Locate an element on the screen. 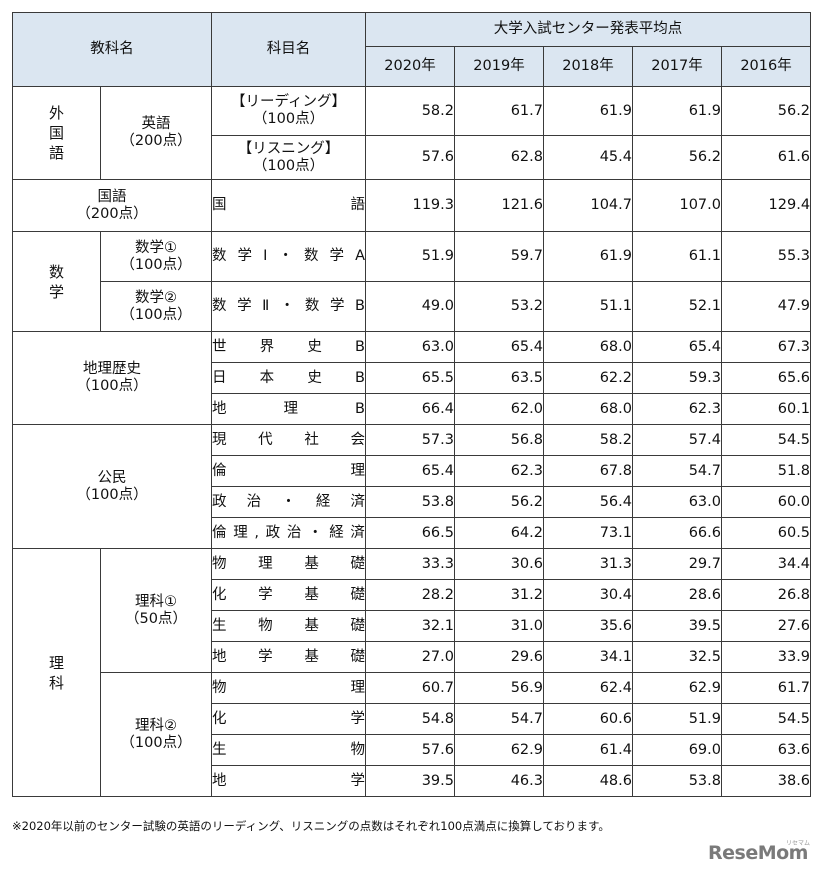  kyoka-cell: 地理歴史 （100点） is located at coordinates (112, 378).